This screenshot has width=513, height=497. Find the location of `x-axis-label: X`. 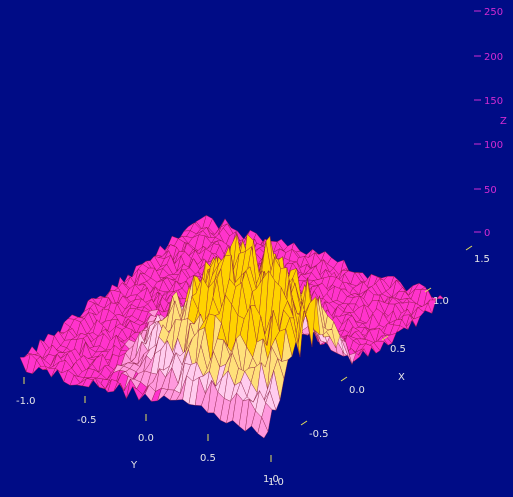

x-axis-label: X is located at coordinates (401, 377).